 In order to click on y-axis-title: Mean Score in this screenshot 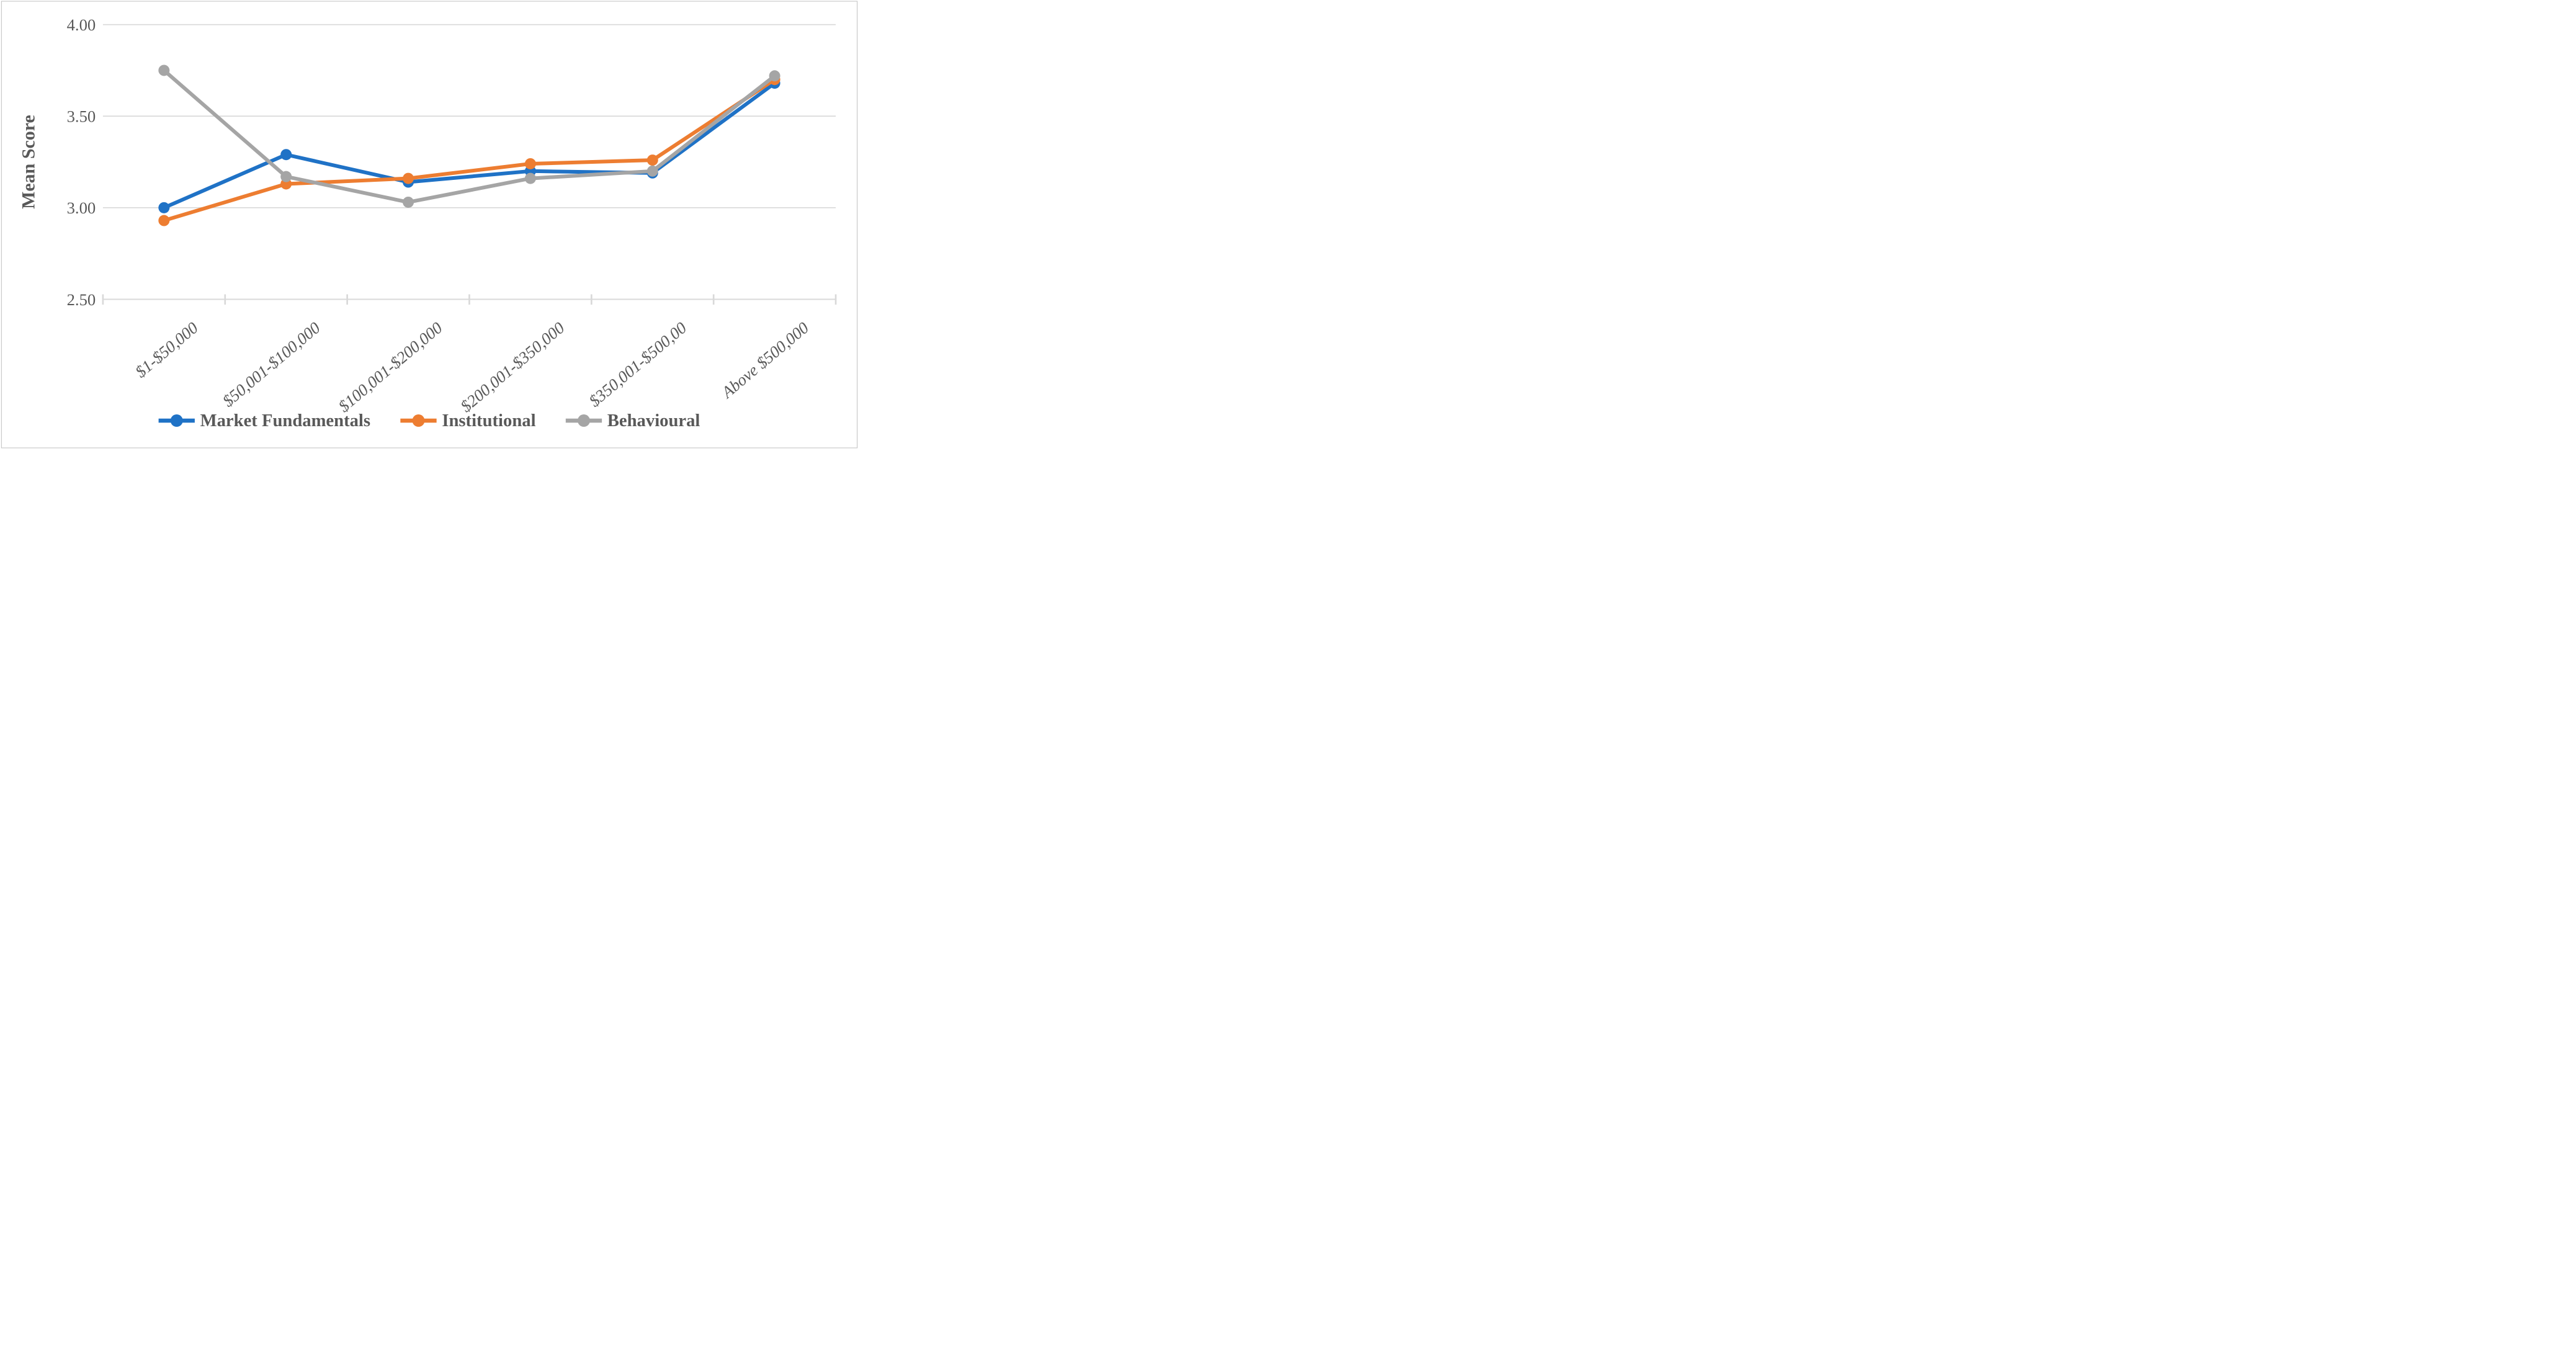, I will do `click(28, 162)`.